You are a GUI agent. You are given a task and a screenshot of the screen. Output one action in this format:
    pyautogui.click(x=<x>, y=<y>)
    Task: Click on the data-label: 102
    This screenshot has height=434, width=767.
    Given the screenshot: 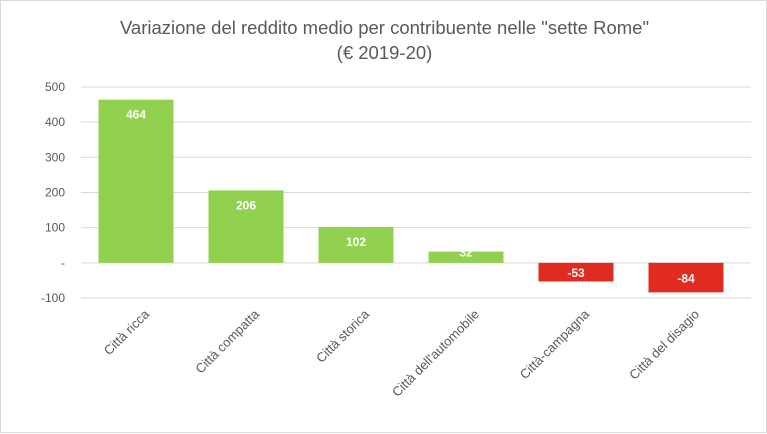 What is the action you would take?
    pyautogui.click(x=356, y=242)
    